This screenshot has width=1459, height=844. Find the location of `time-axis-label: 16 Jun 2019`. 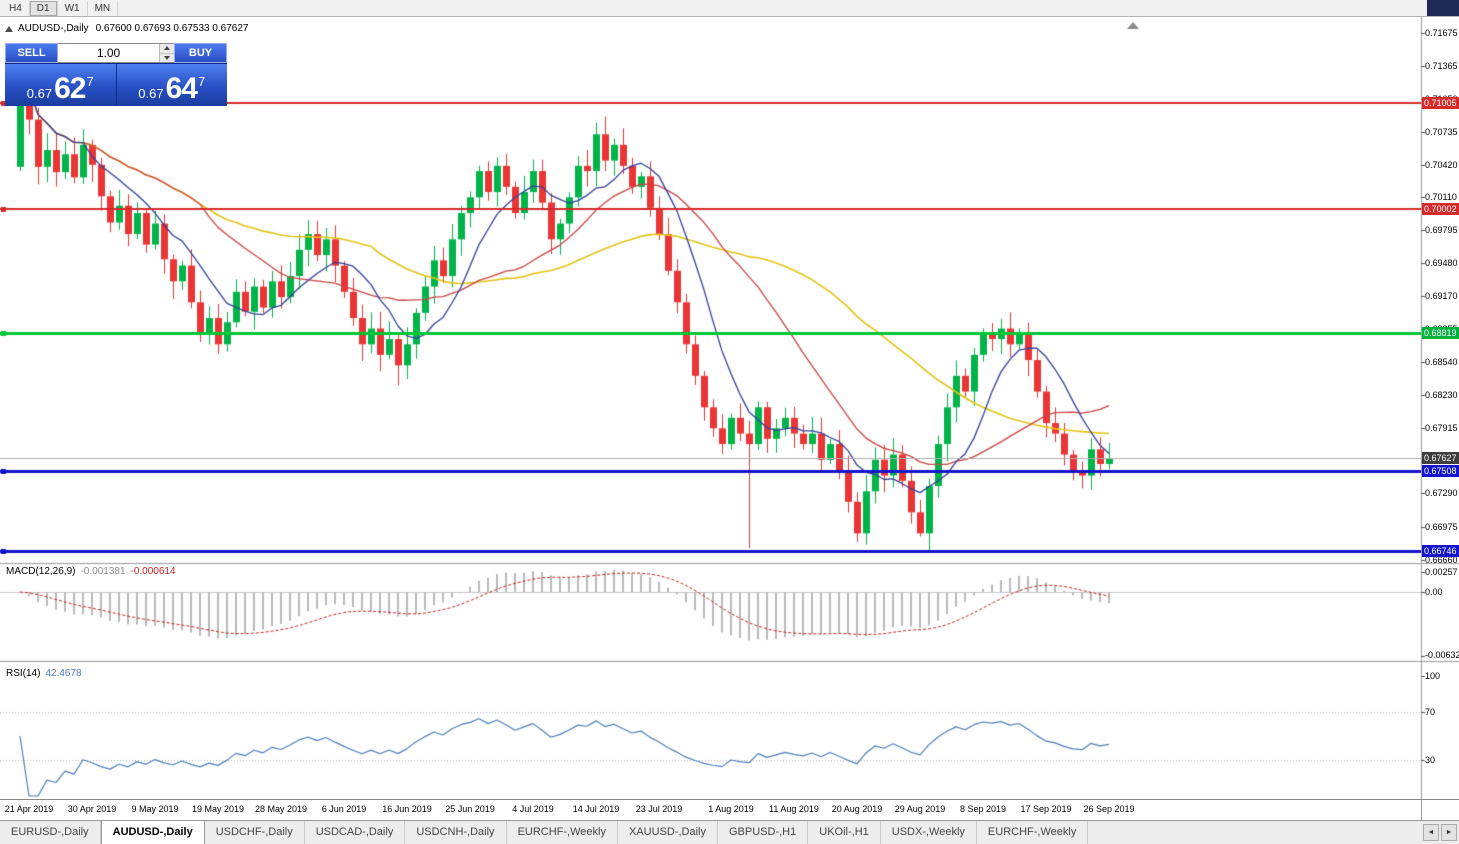

time-axis-label: 16 Jun 2019 is located at coordinates (407, 809).